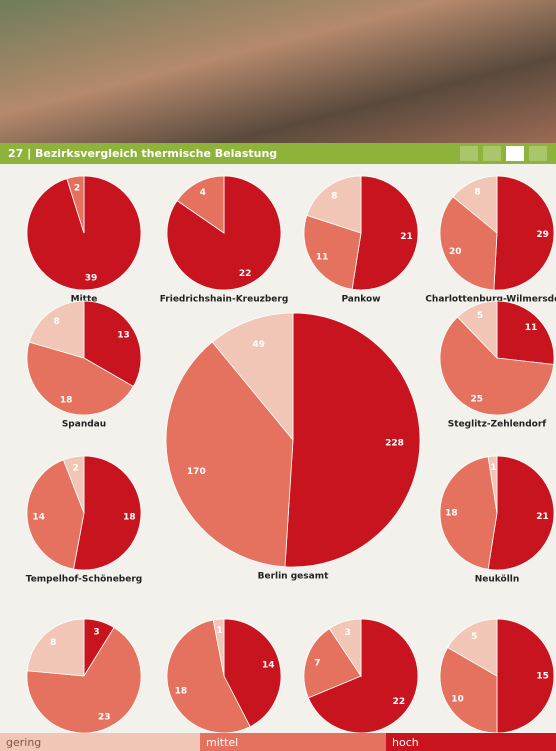  Describe the element at coordinates (477, 399) in the screenshot. I see `value-label: 25` at that location.